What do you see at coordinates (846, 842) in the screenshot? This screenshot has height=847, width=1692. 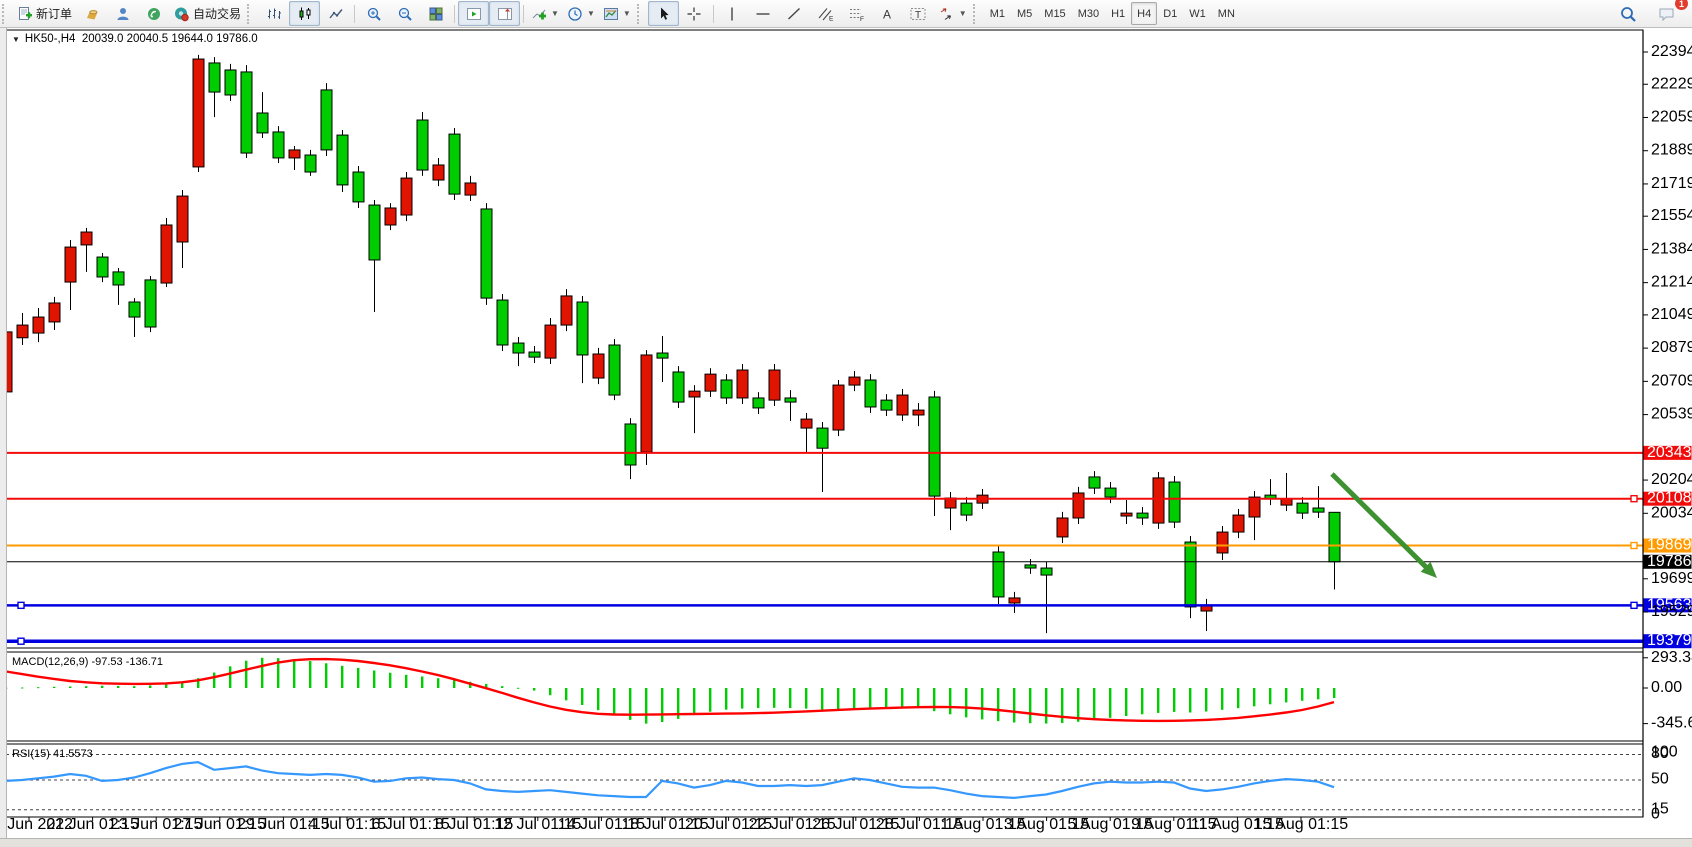 I see `window-bottom-strip` at bounding box center [846, 842].